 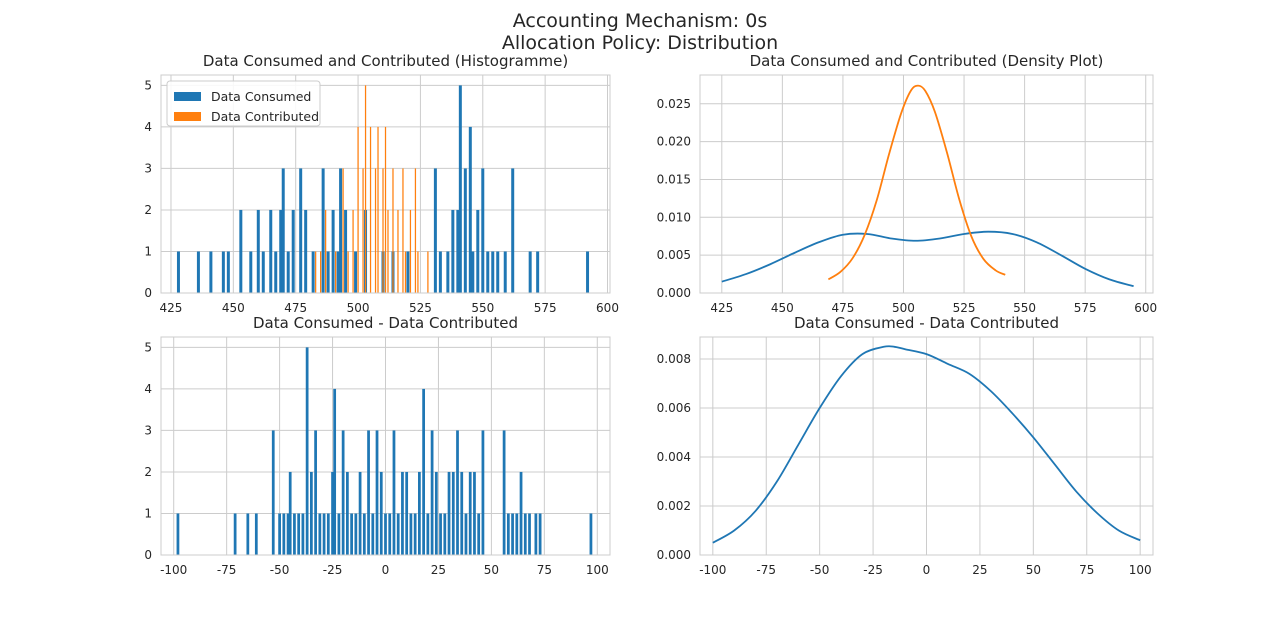 What do you see at coordinates (782, 308) in the screenshot?
I see `x-tick-label: 450` at bounding box center [782, 308].